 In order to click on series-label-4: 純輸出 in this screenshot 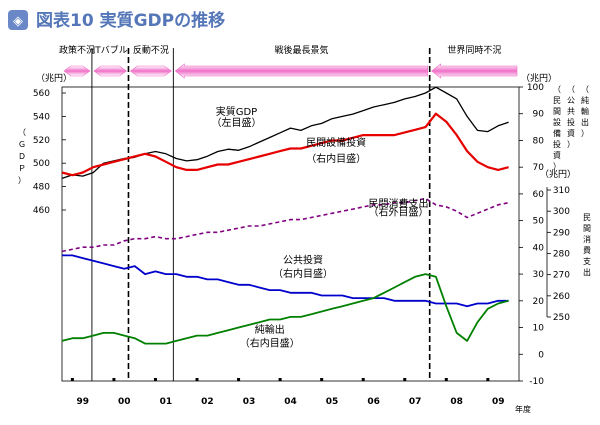, I will do `click(270, 329)`.